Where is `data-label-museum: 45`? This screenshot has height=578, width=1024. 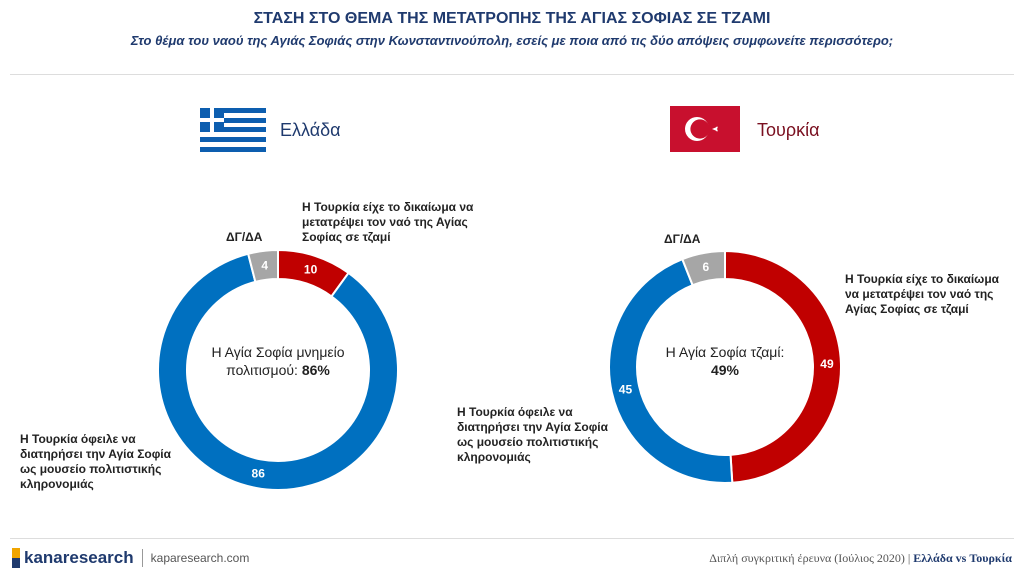
data-label-museum: 45 is located at coordinates (626, 389).